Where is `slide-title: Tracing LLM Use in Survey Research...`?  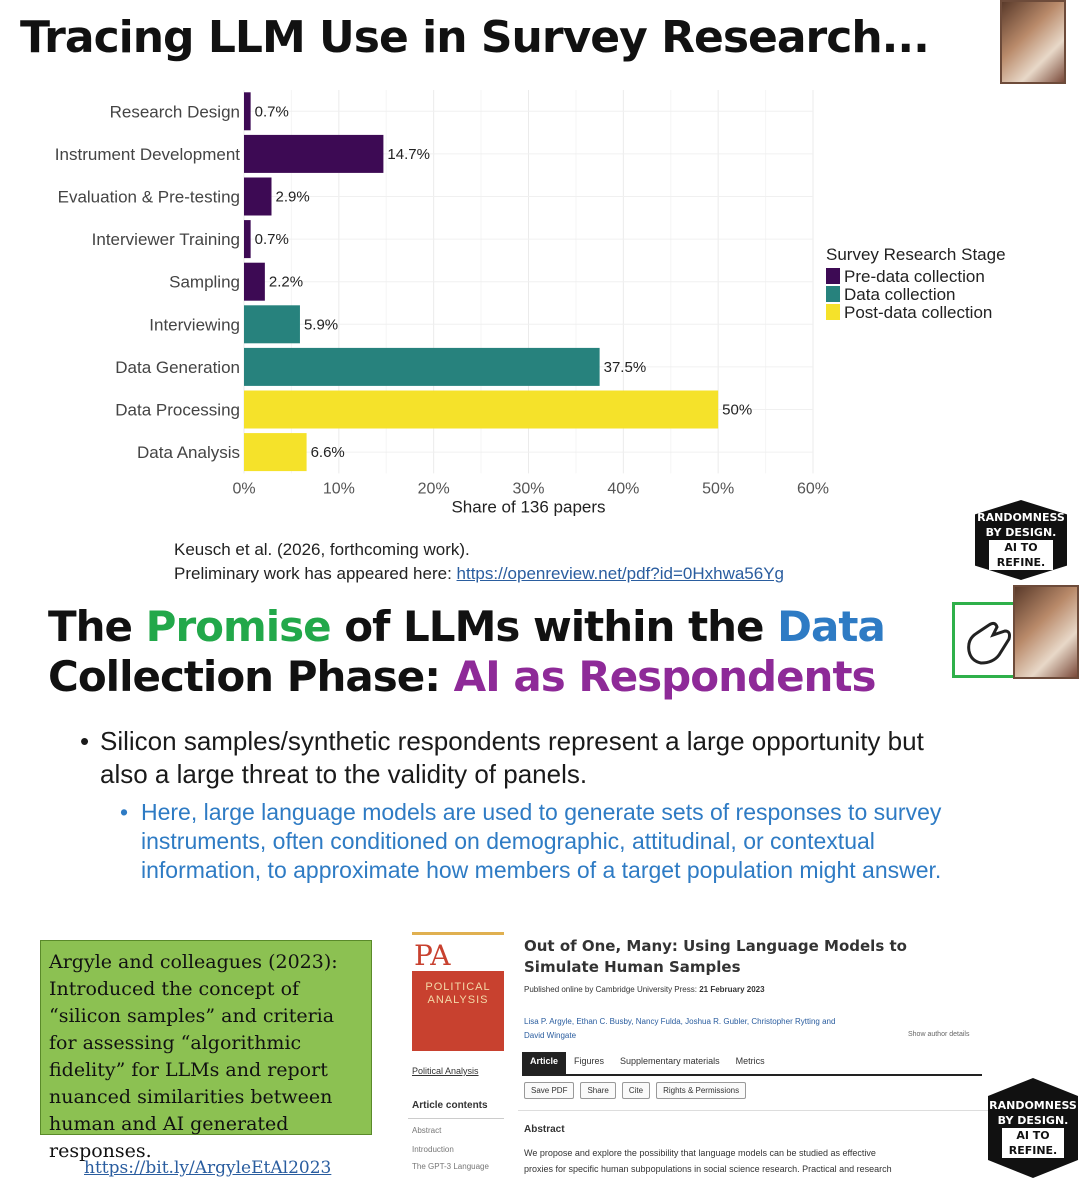 slide-title: Tracing LLM Use in Survey Research... is located at coordinates (475, 37).